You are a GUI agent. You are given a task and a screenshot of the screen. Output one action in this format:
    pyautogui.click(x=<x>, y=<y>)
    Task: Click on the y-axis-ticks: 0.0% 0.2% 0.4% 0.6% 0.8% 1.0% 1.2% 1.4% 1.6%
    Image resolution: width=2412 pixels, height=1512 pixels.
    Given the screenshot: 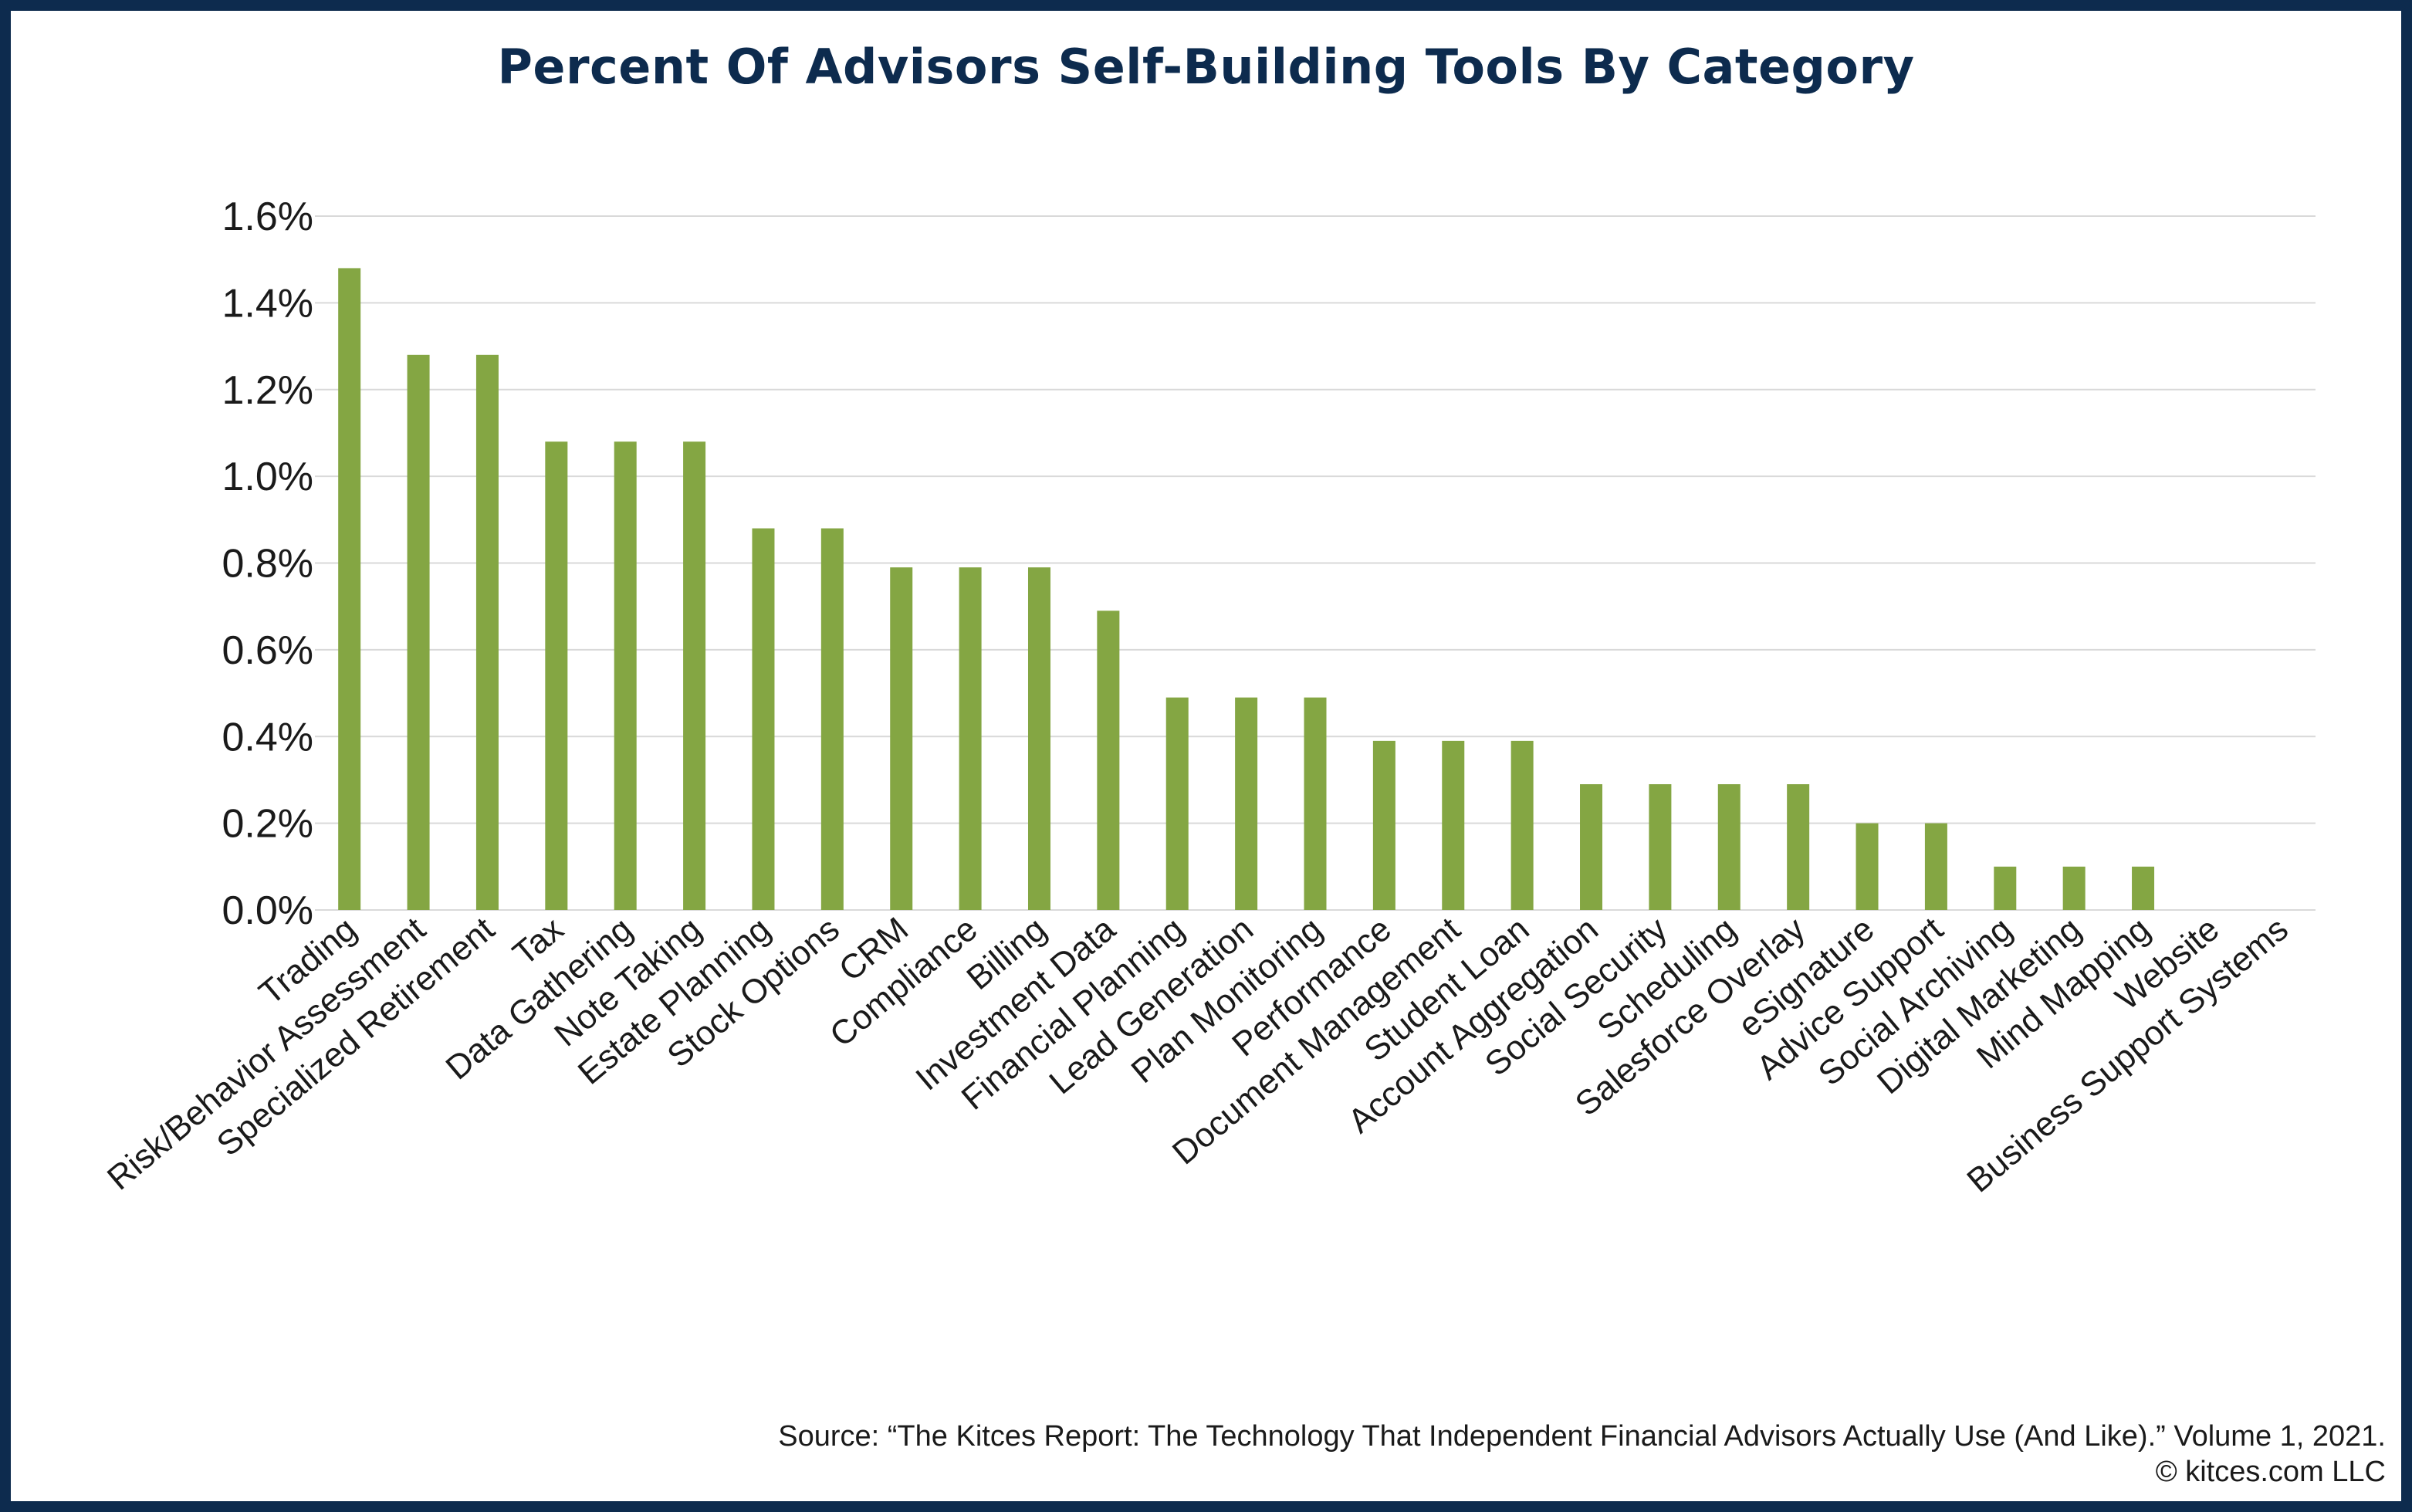 What is the action you would take?
    pyautogui.click(x=267, y=563)
    